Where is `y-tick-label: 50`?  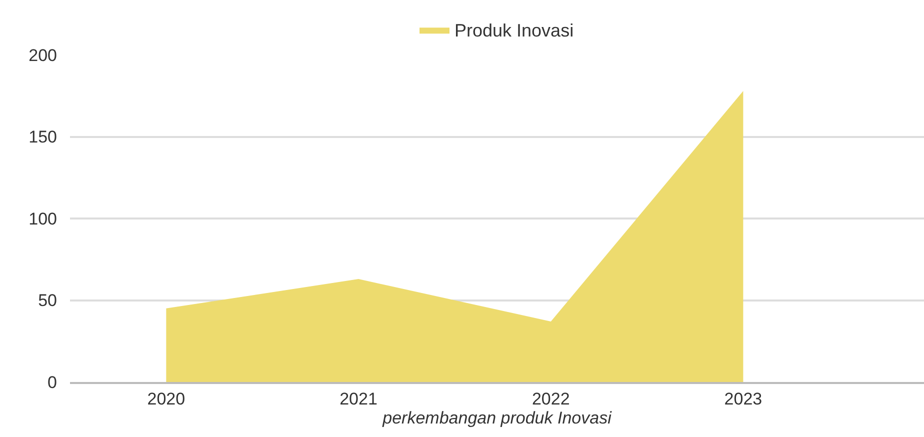
y-tick-label: 50 is located at coordinates (47, 300).